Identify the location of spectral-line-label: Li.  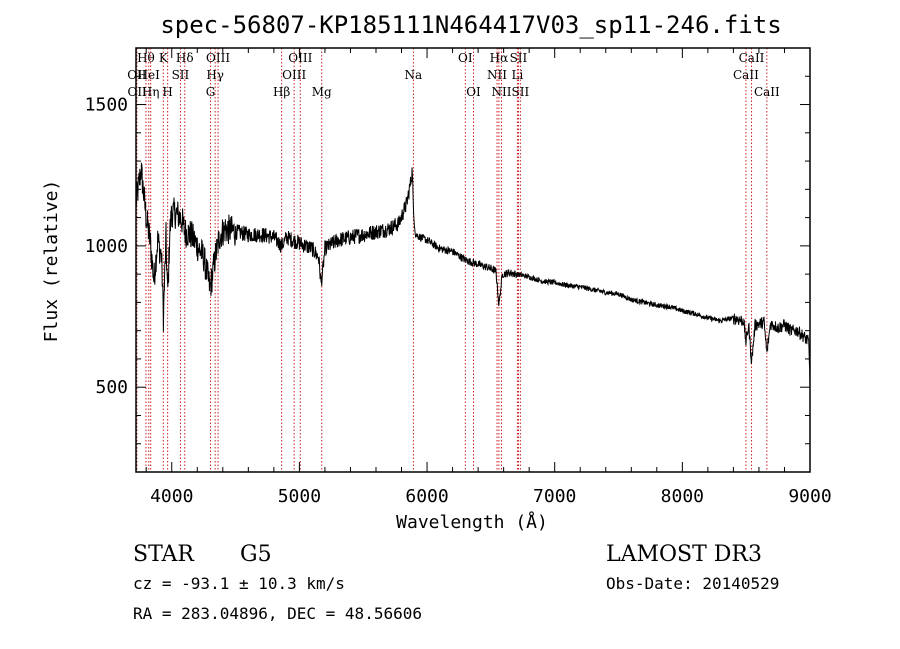
(518, 75).